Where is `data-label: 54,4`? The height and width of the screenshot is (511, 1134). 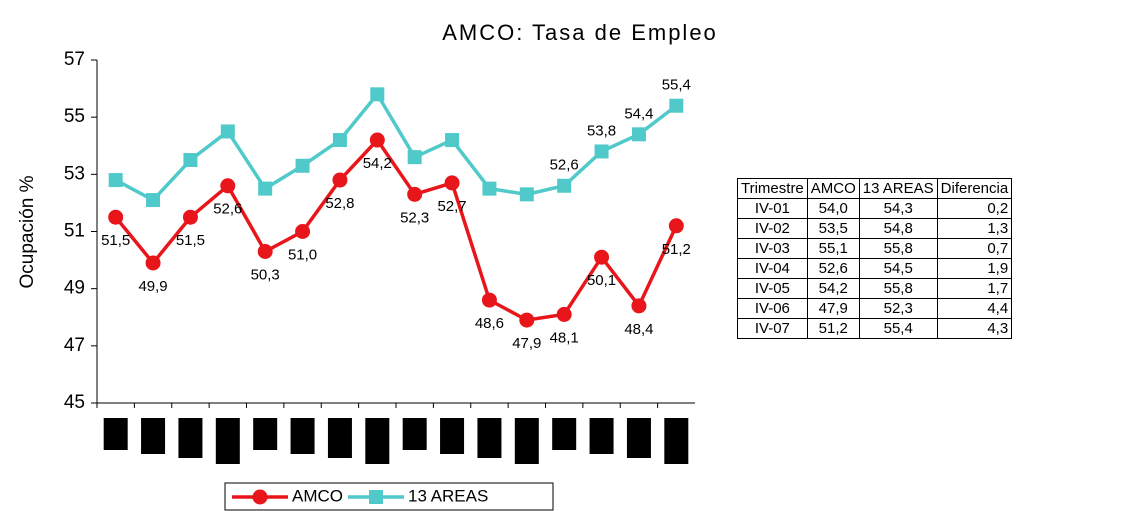
data-label: 54,4 is located at coordinates (638, 113).